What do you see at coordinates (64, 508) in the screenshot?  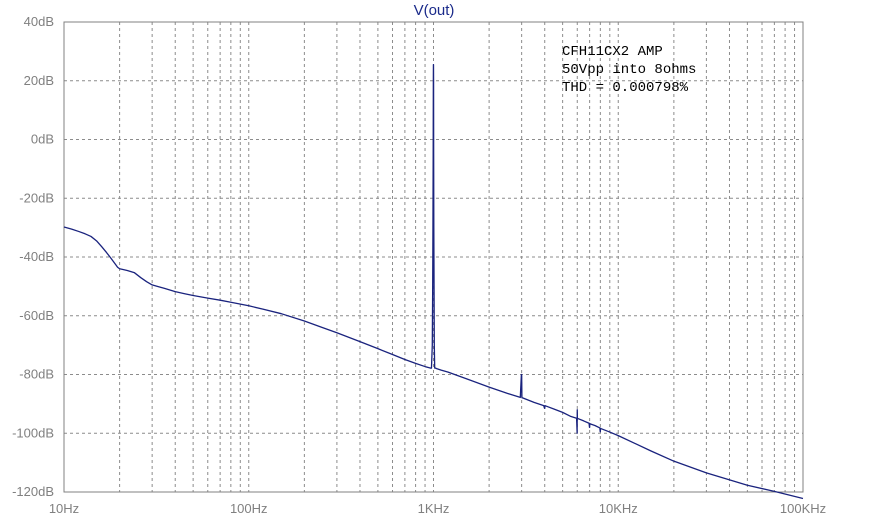 I see `x-tick-label: 10Hz` at bounding box center [64, 508].